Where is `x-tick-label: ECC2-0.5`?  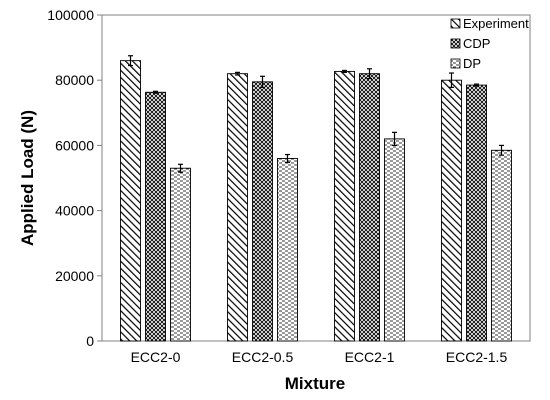
x-tick-label: ECC2-0.5 is located at coordinates (263, 357).